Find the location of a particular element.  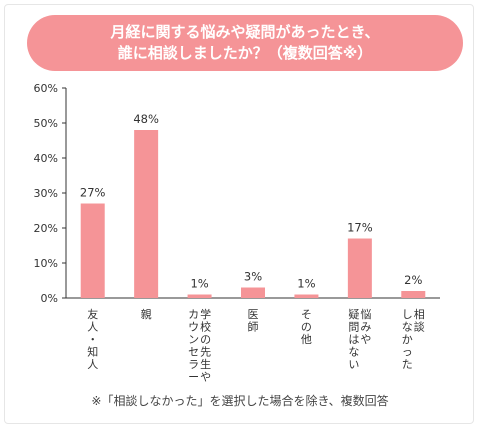

x-tick-label-char: 問 is located at coordinates (353, 327).